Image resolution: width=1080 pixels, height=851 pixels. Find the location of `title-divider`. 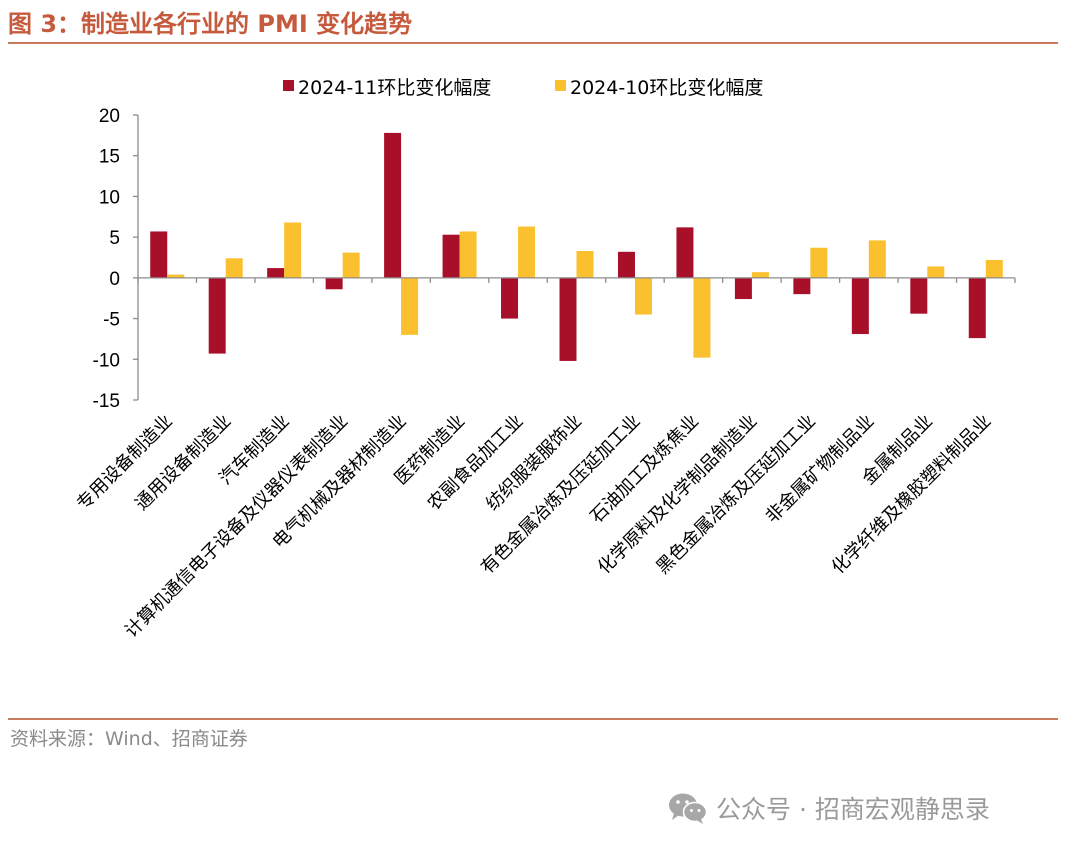

title-divider is located at coordinates (533, 43).